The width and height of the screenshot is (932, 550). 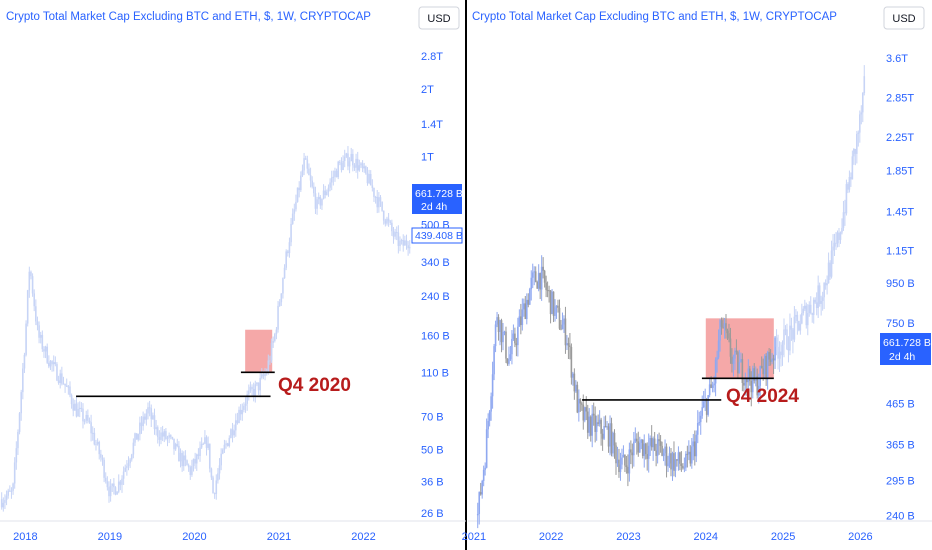 I want to click on q4-2020-label: Q4 2020, so click(x=314, y=385).